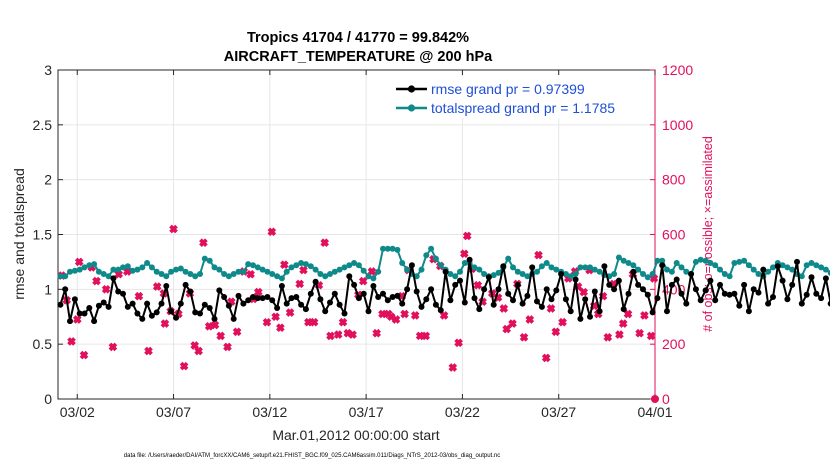 This screenshot has height=470, width=830. I want to click on y2-tick-label: 1000, so click(677, 125).